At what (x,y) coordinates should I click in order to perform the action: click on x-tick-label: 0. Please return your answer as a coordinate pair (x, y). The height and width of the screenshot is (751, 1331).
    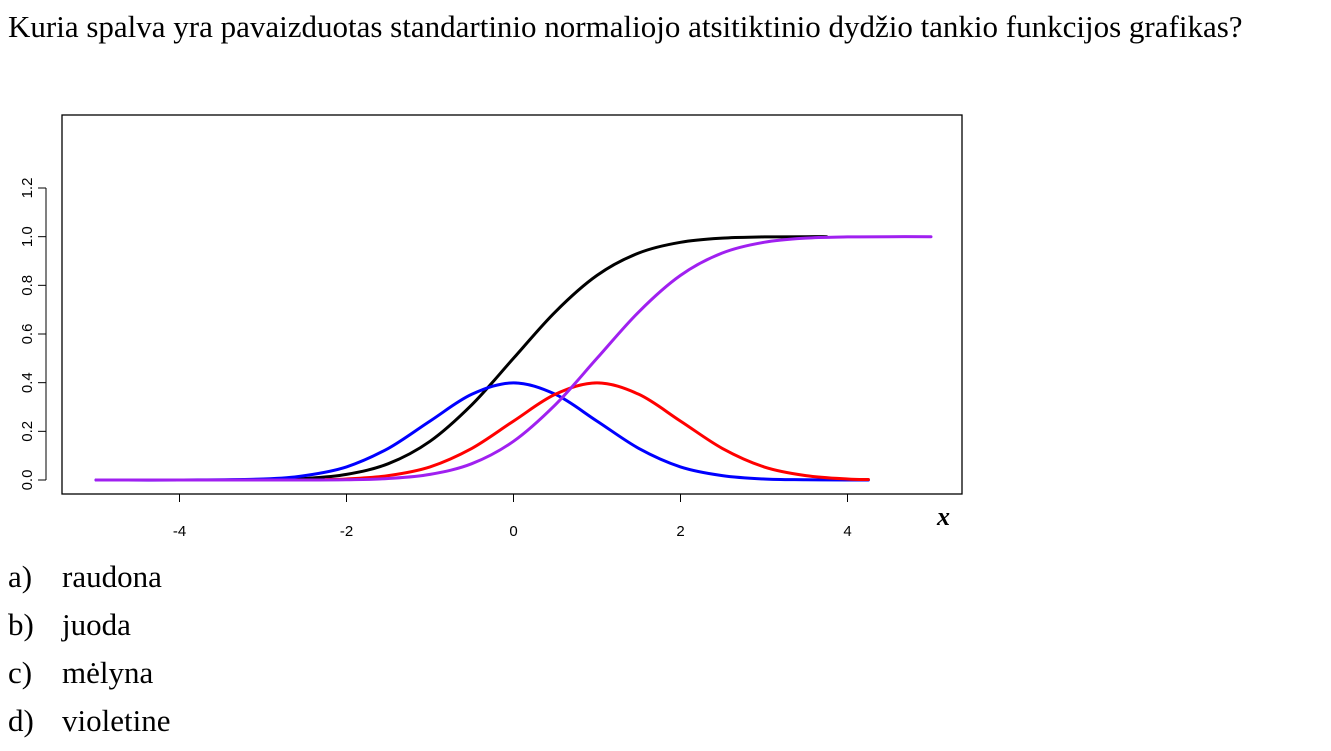
    Looking at the image, I should click on (513, 531).